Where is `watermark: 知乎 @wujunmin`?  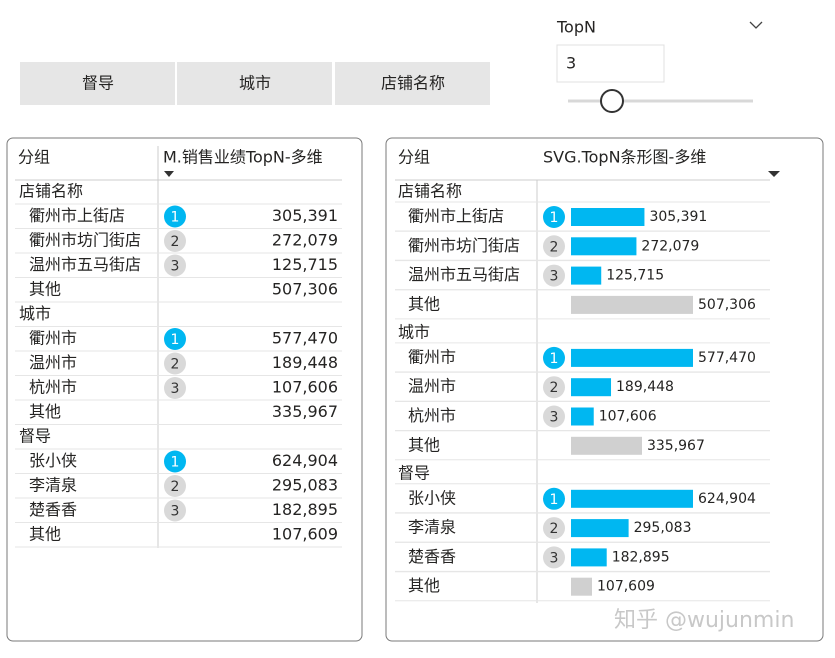 watermark: 知乎 @wujunmin is located at coordinates (704, 620).